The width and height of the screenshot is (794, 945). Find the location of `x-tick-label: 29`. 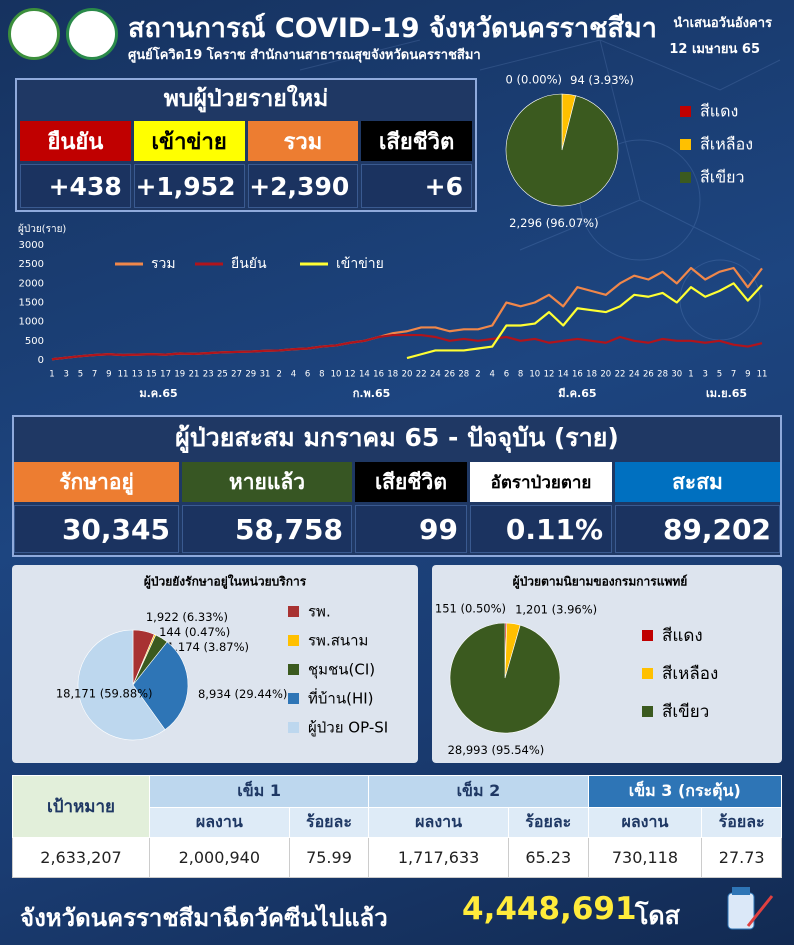

x-tick-label: 29 is located at coordinates (250, 375).